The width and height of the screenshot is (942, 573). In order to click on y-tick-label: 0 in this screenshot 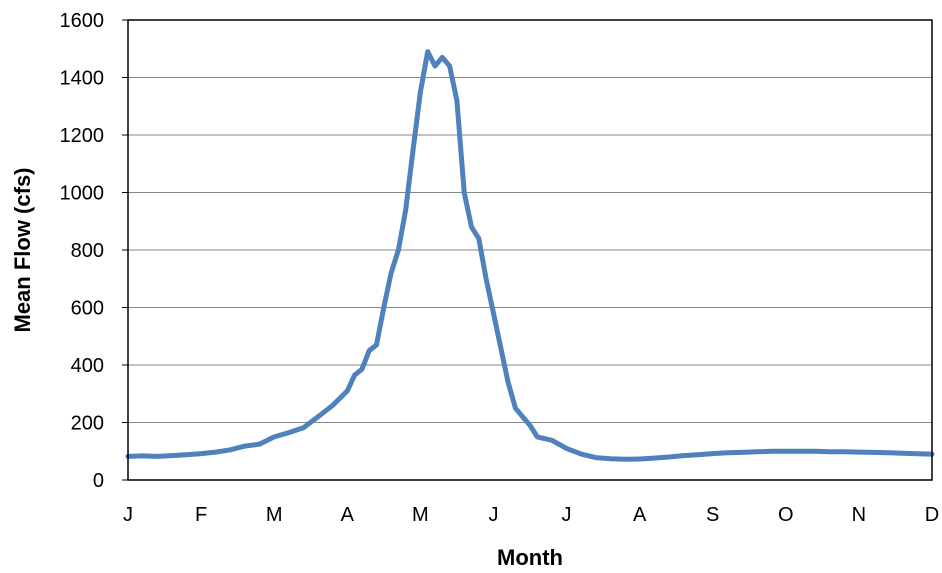, I will do `click(98, 481)`.